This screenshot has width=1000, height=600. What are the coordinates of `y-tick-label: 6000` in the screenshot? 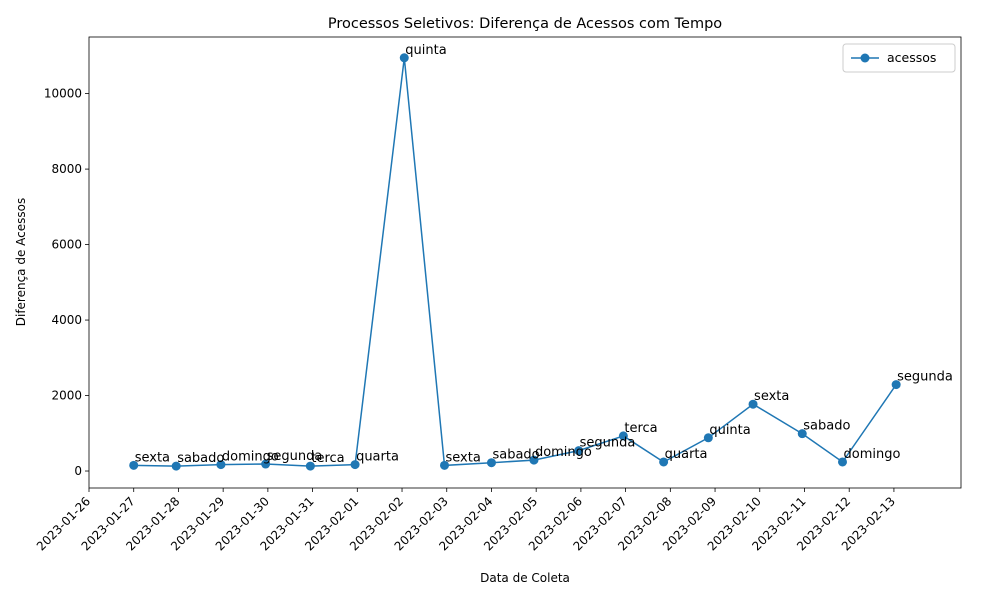 It's located at (66, 245).